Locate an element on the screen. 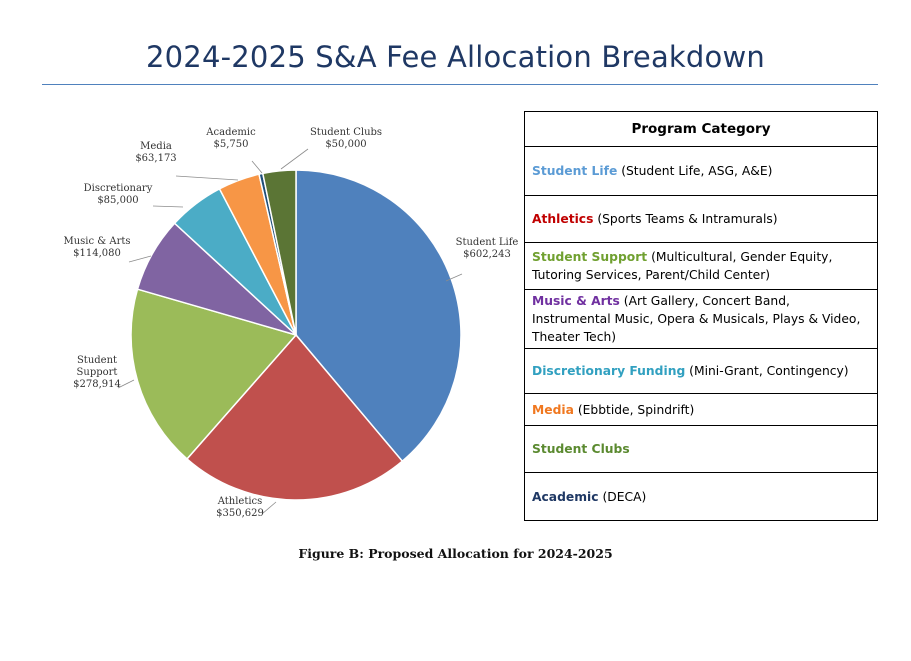 Image resolution: width=911 pixels, height=661 pixels. category-name: Media is located at coordinates (553, 409).